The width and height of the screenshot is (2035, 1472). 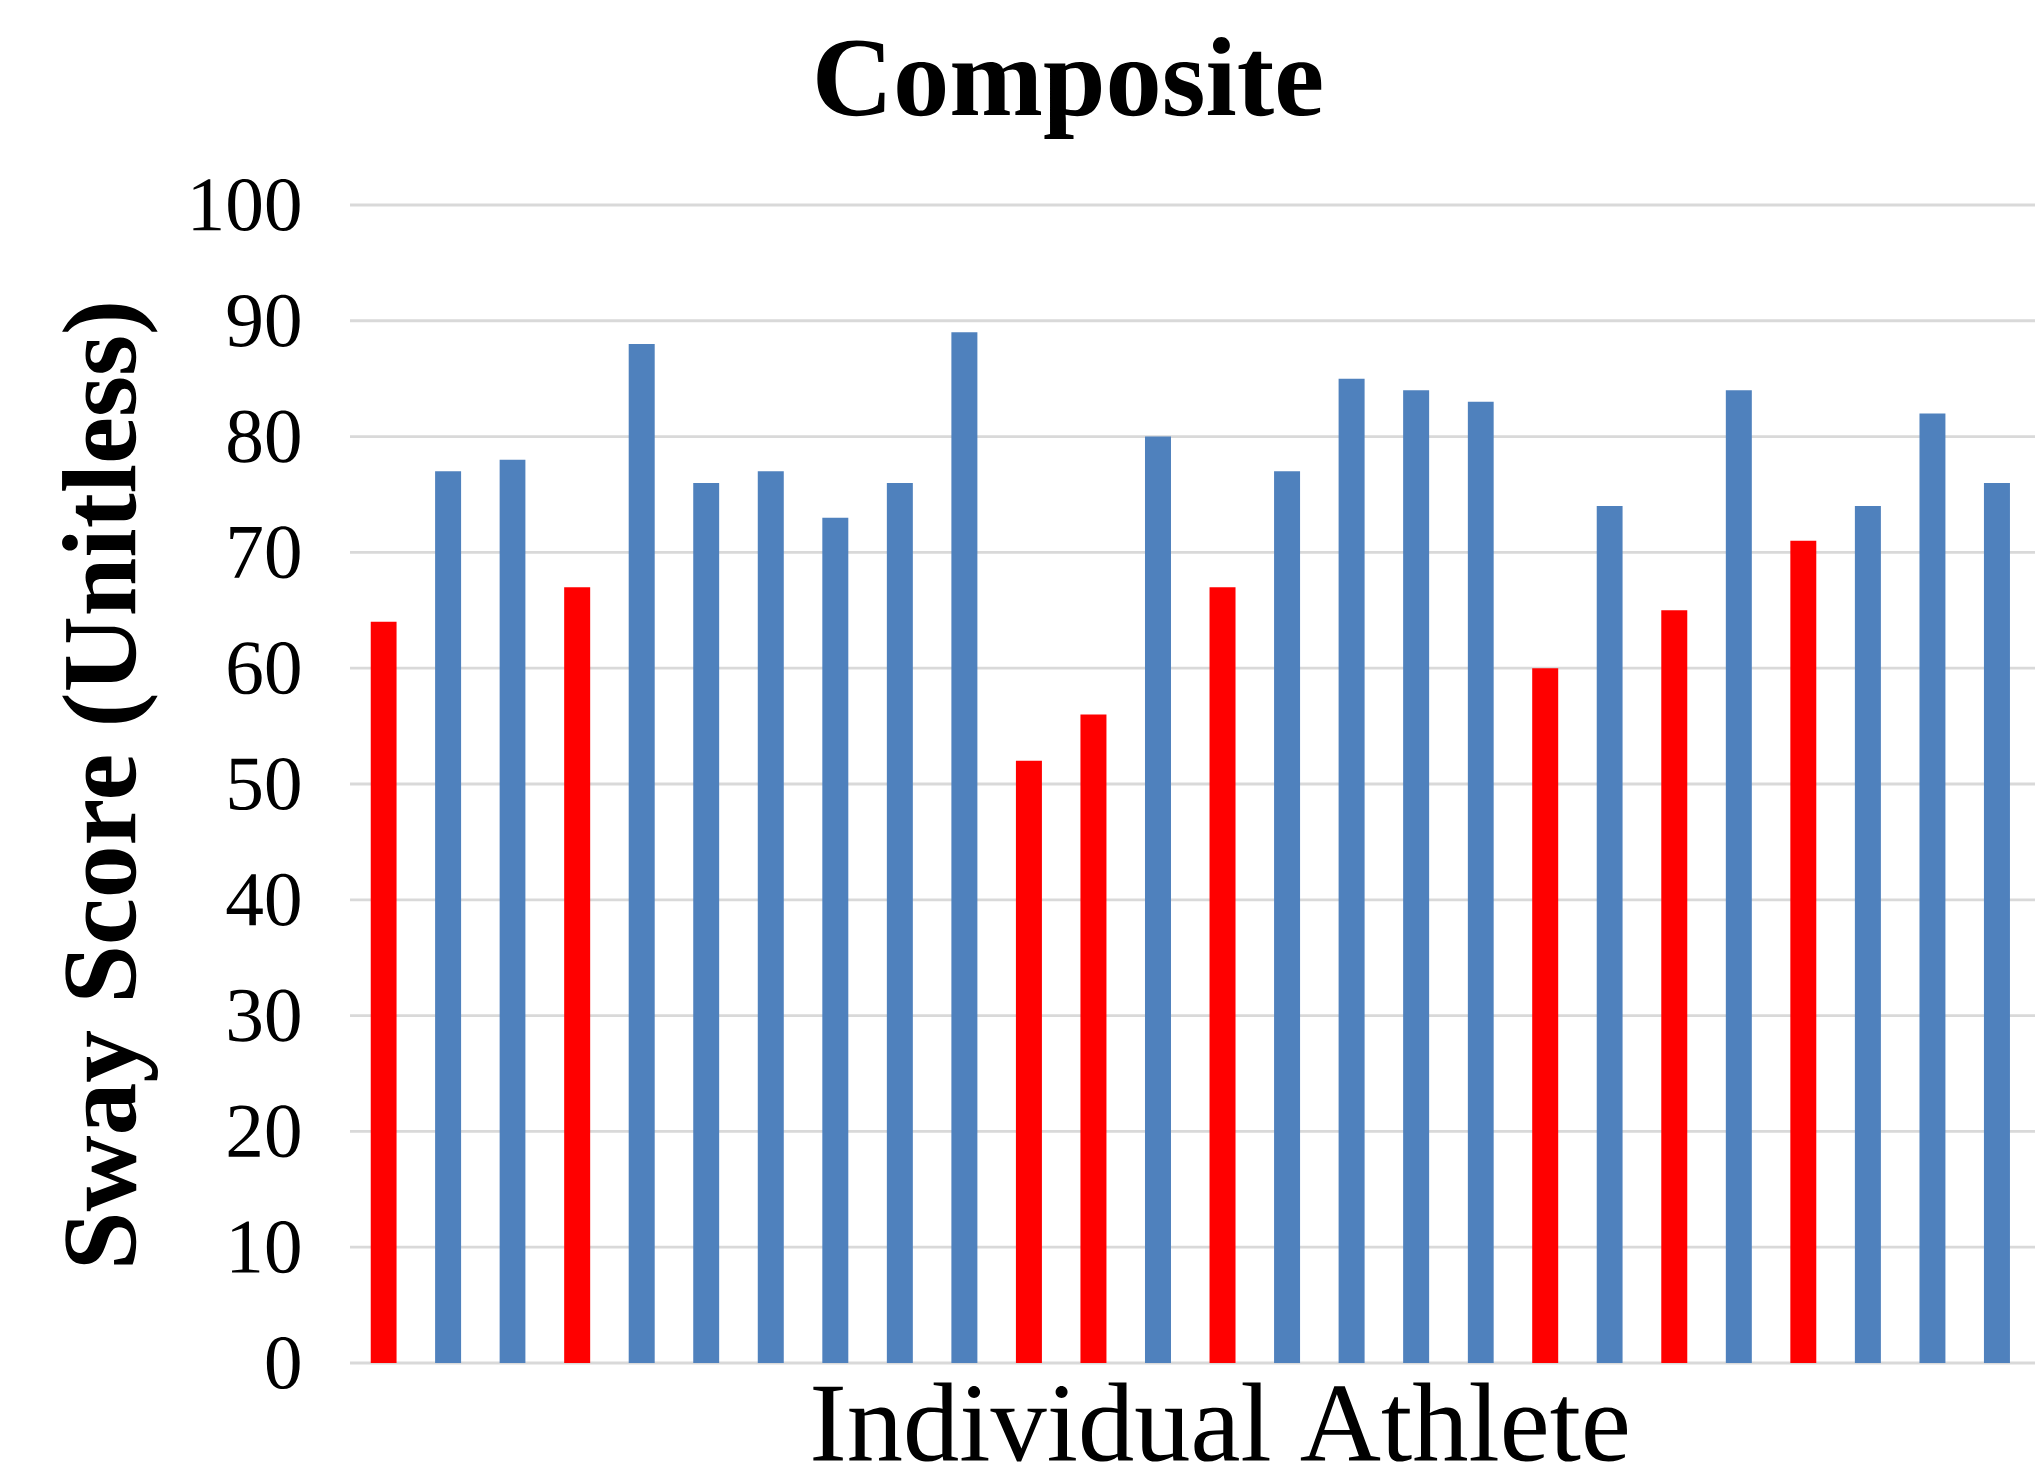 I want to click on y-tick-label: 100, so click(x=246, y=205).